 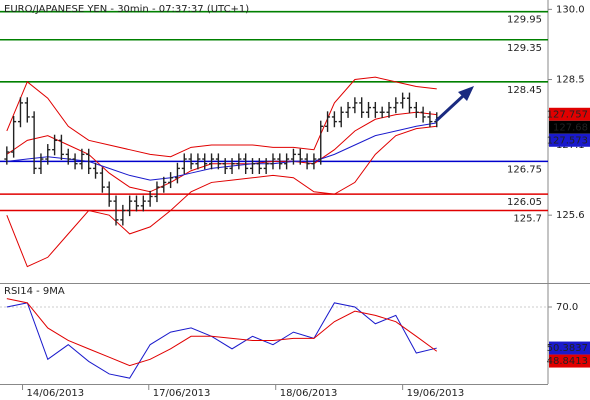 I want to click on price-tag-label: 127.573, so click(x=567, y=140).